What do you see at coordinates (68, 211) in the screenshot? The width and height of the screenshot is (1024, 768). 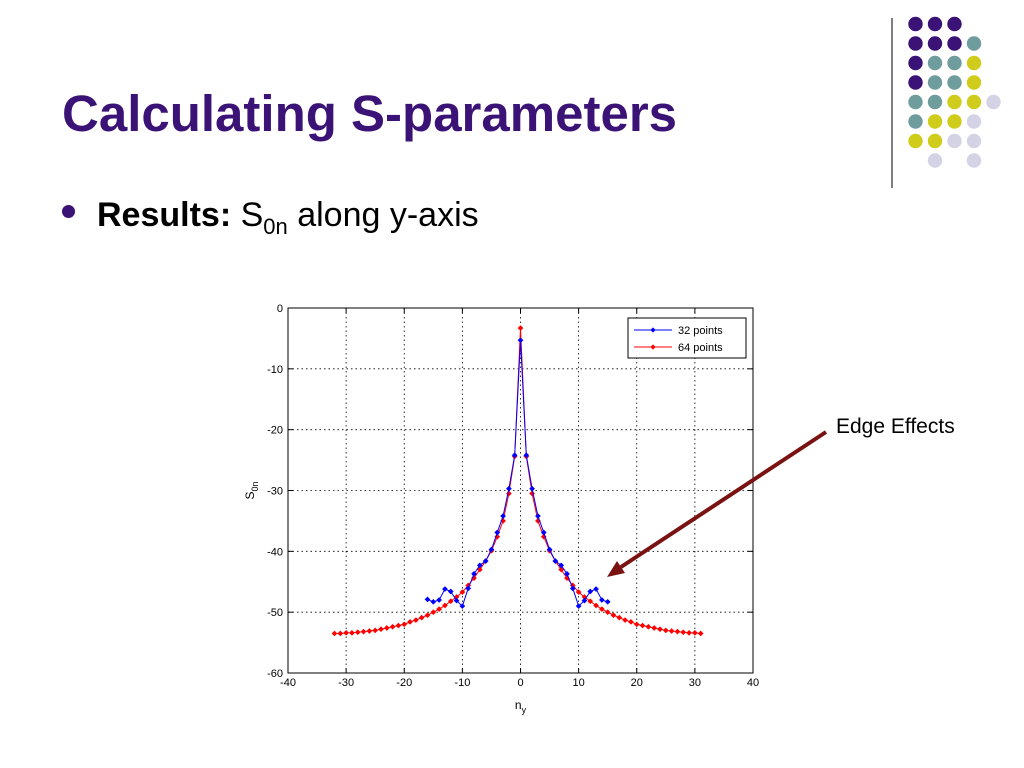 I see `bullet-dot-icon` at bounding box center [68, 211].